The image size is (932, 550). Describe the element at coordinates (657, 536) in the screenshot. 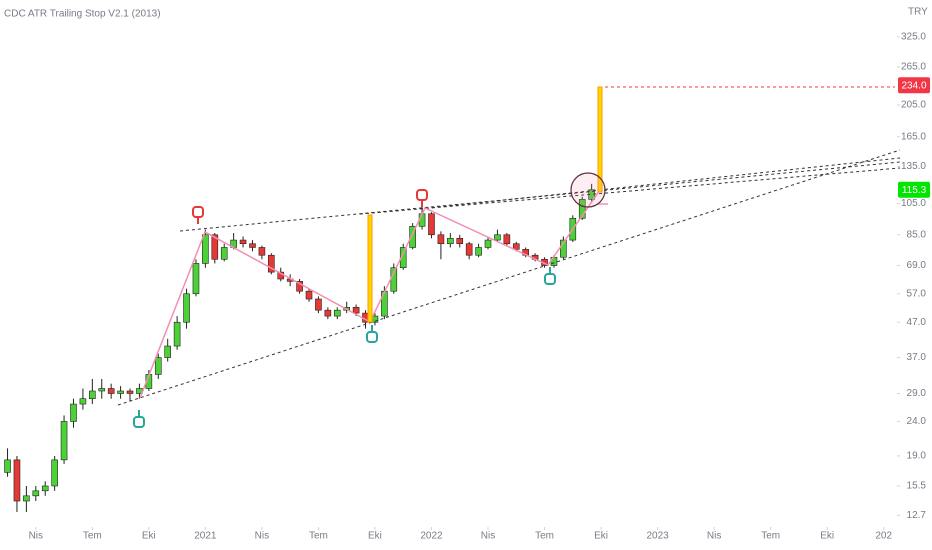

I see `x-tick-label: 2023` at that location.